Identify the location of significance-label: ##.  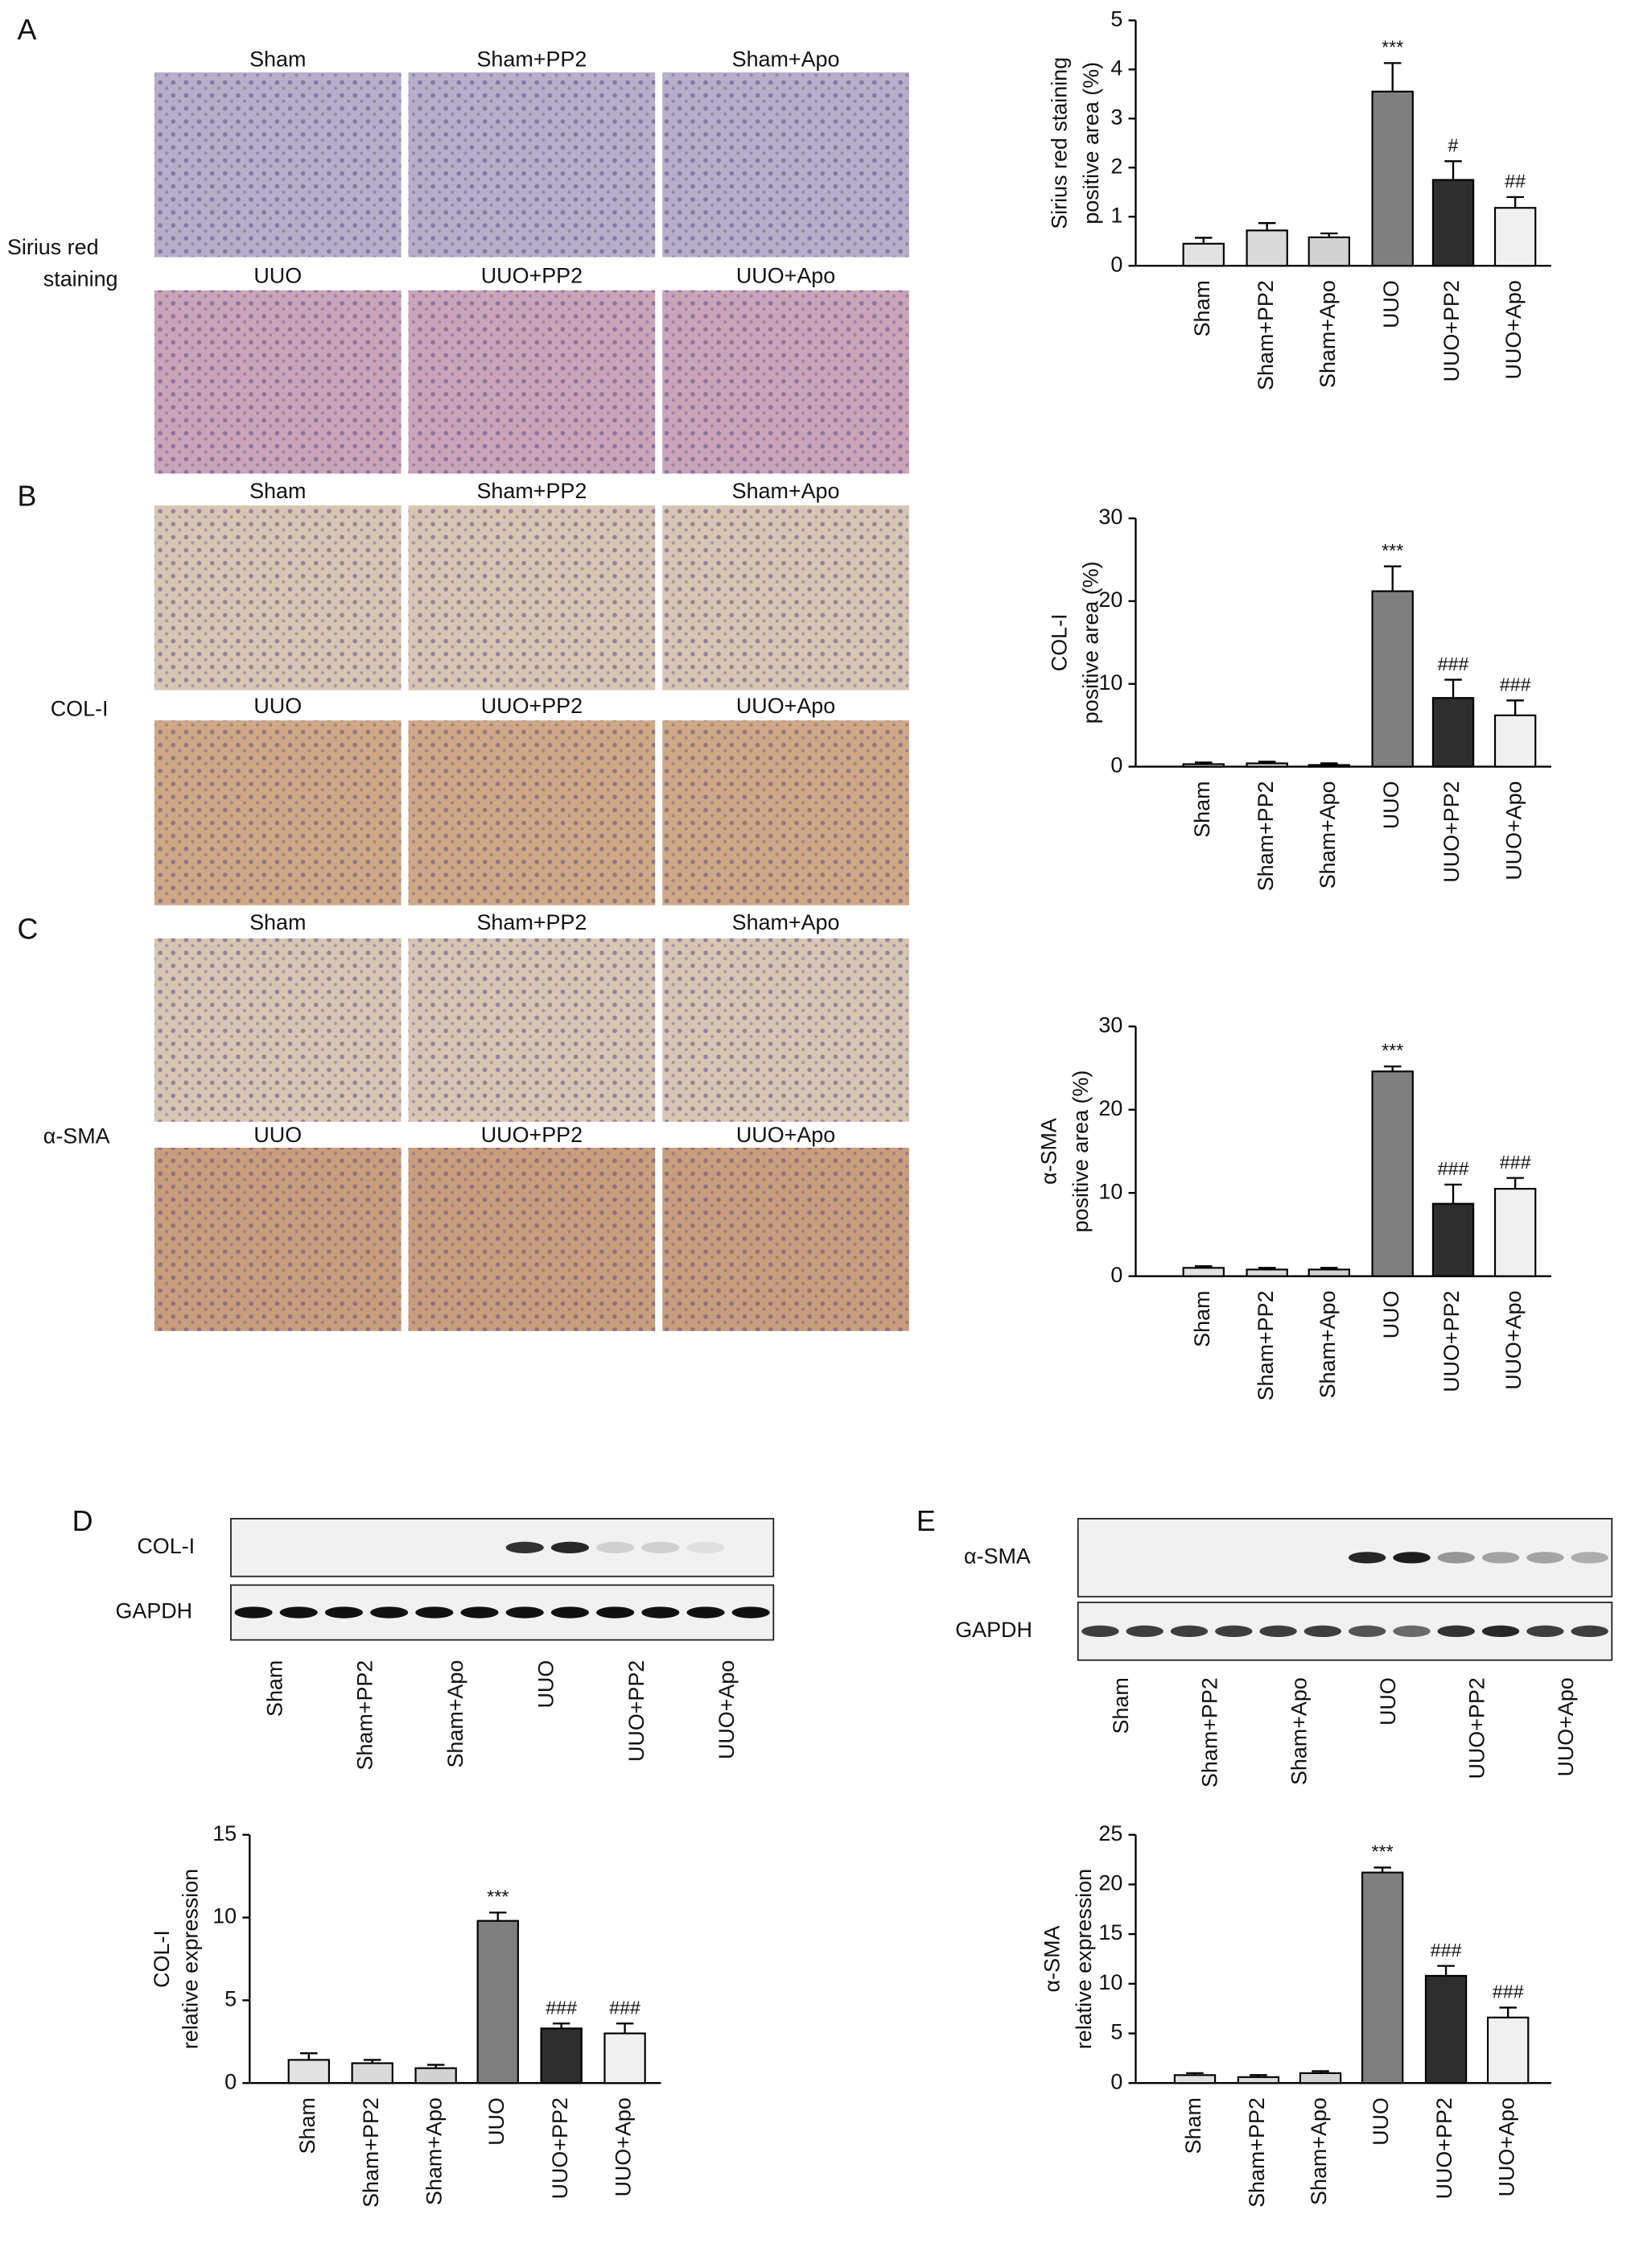
(1515, 181).